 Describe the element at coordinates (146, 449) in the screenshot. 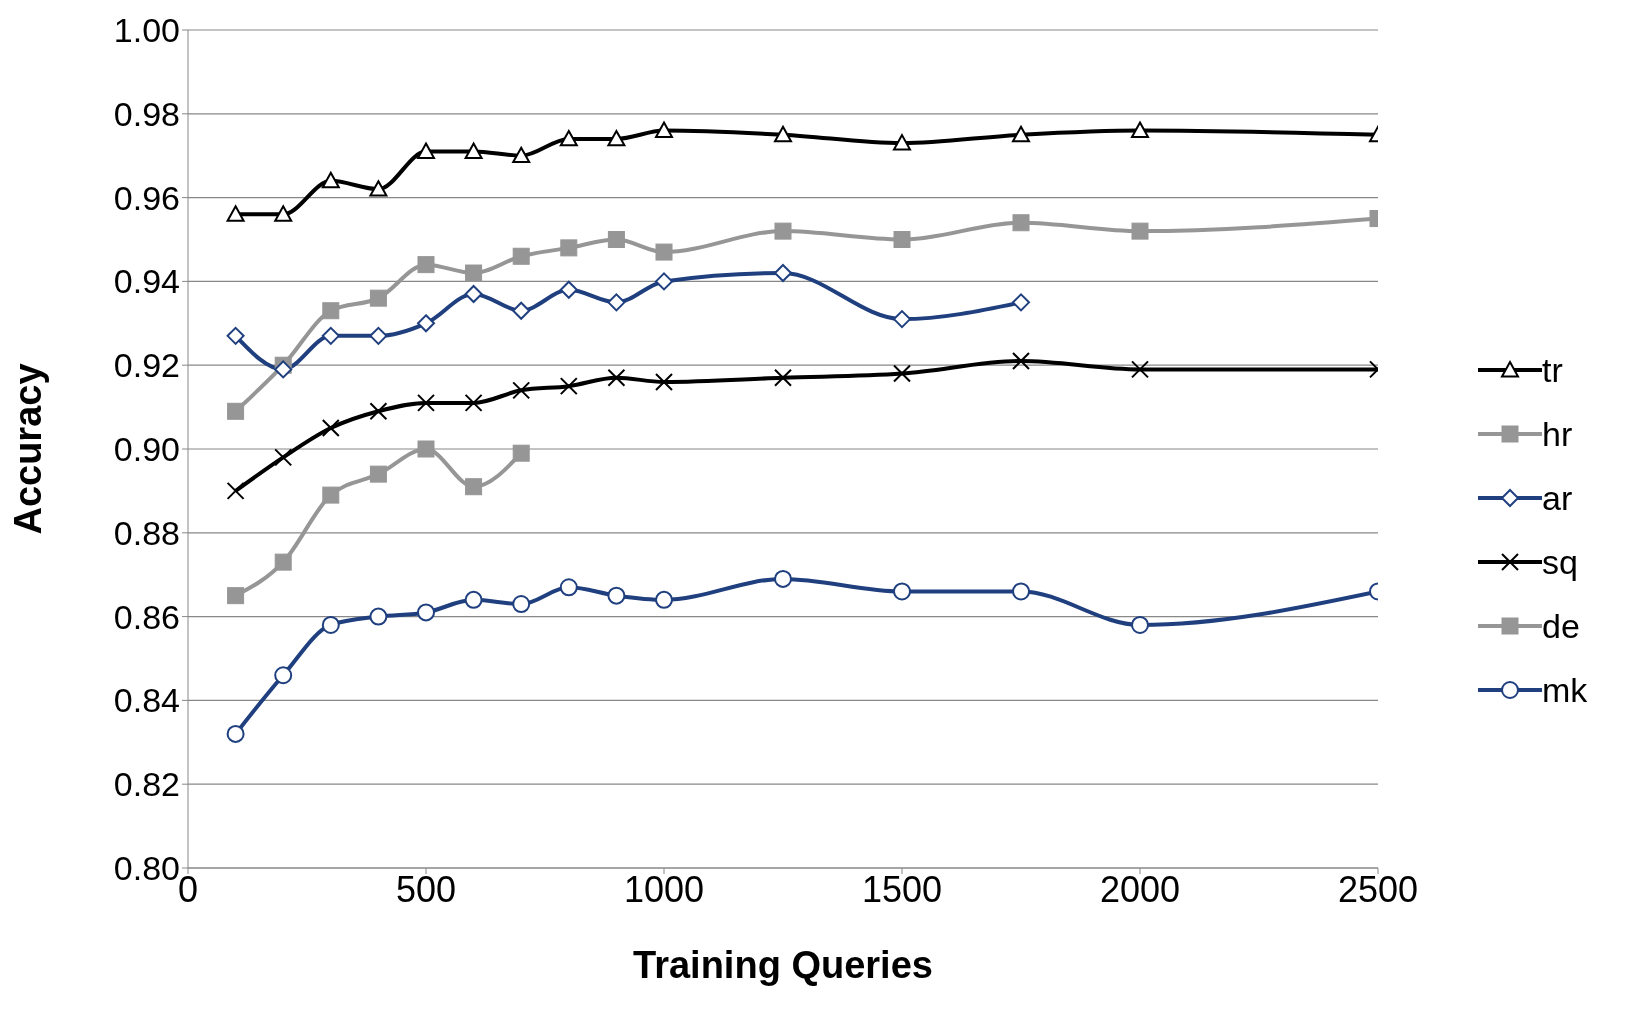

I see `y-tick-label: 0.90` at that location.